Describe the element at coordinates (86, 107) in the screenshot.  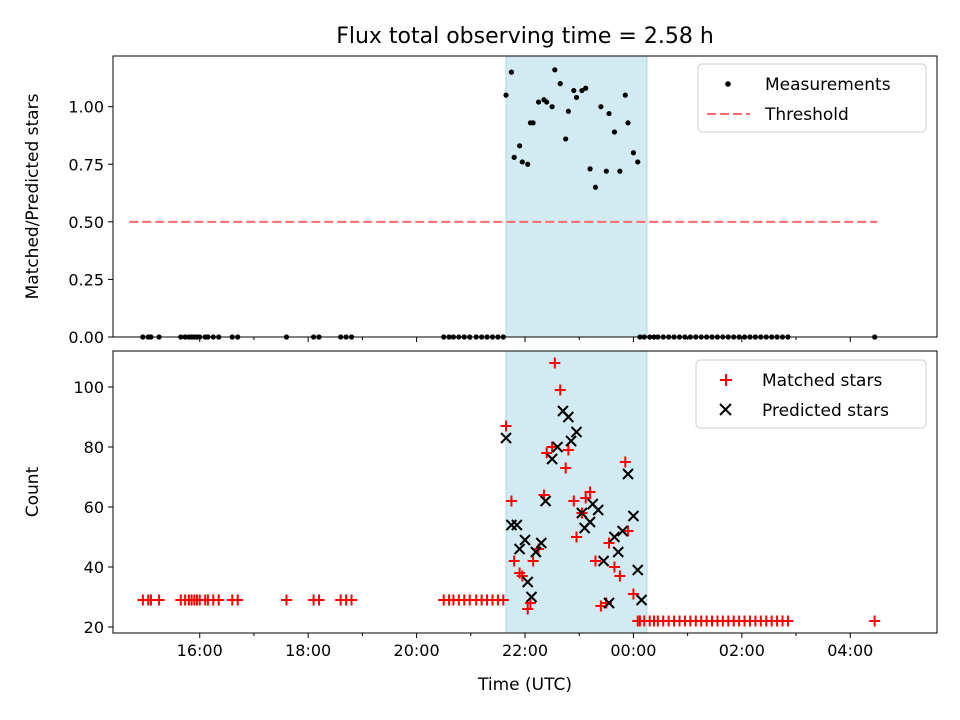
I see `y-tick-label: 1.00` at that location.